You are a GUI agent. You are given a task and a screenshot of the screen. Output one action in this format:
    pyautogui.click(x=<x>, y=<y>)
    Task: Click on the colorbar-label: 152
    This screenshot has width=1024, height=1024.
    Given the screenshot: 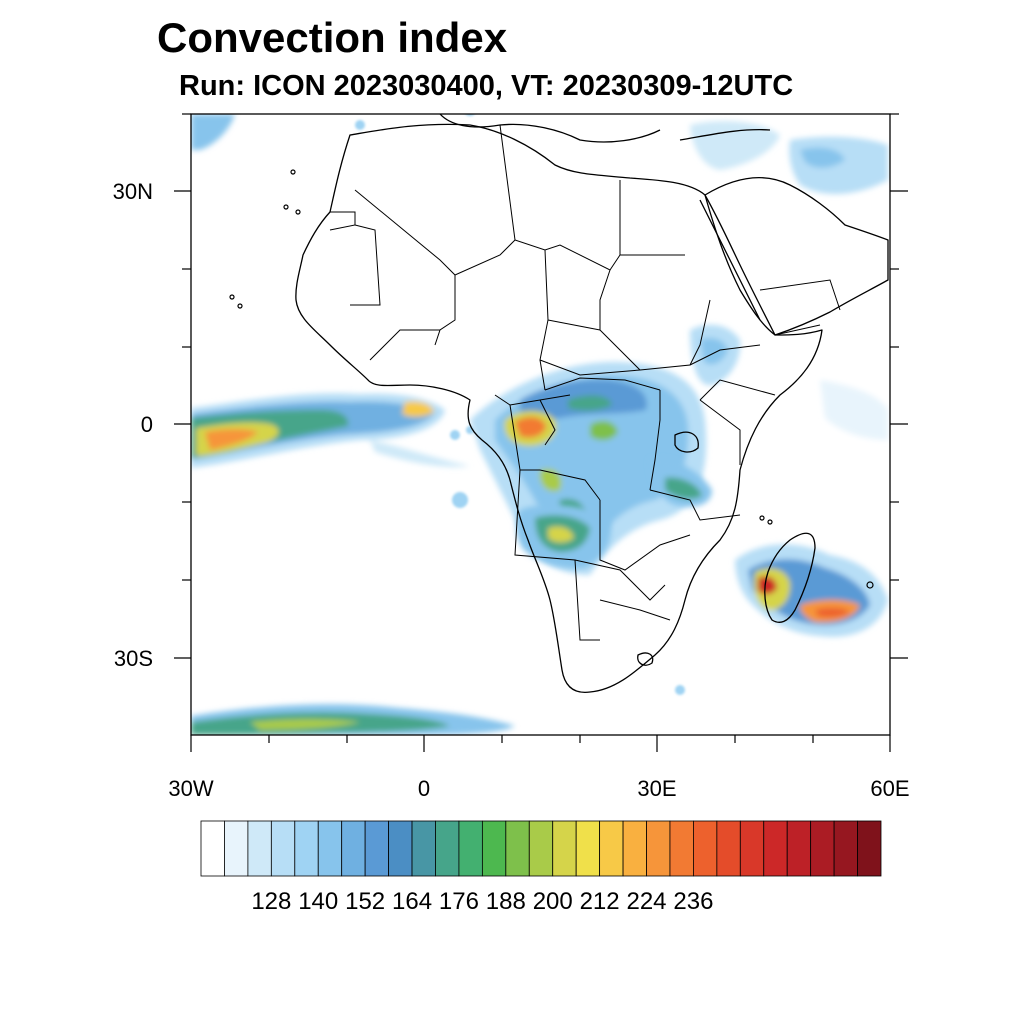 What is the action you would take?
    pyautogui.click(x=365, y=901)
    